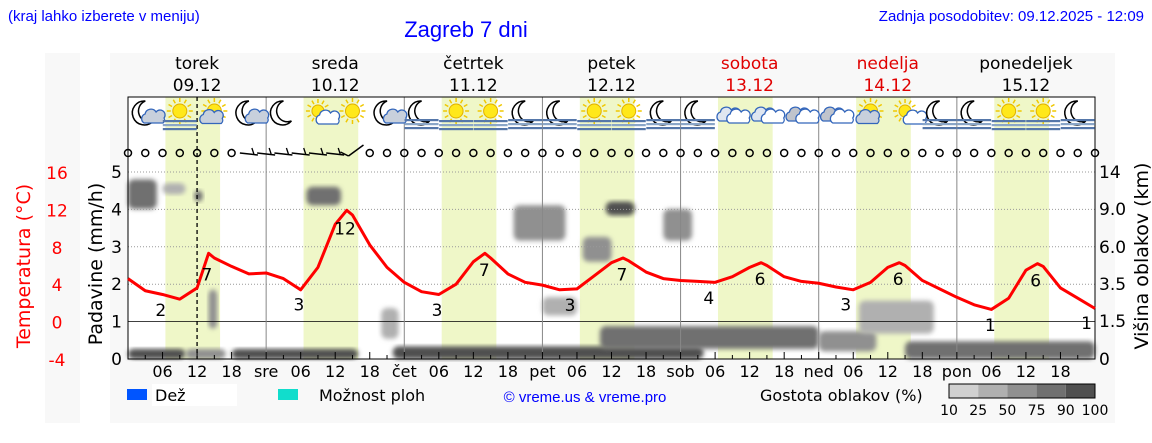 This screenshot has width=1152, height=443. What do you see at coordinates (749, 86) in the screenshot?
I see `day-date: 13.12` at bounding box center [749, 86].